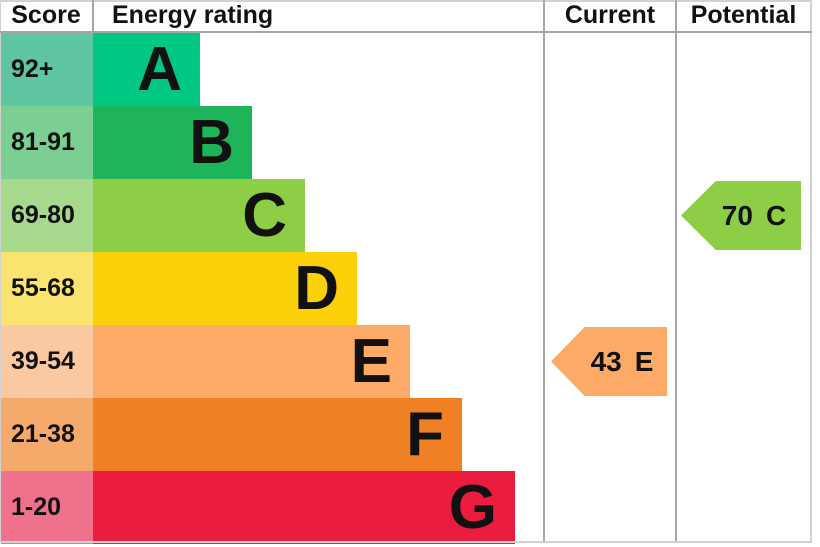 The width and height of the screenshot is (820, 547). Describe the element at coordinates (743, 15) in the screenshot. I see `header-potential: Potential` at that location.